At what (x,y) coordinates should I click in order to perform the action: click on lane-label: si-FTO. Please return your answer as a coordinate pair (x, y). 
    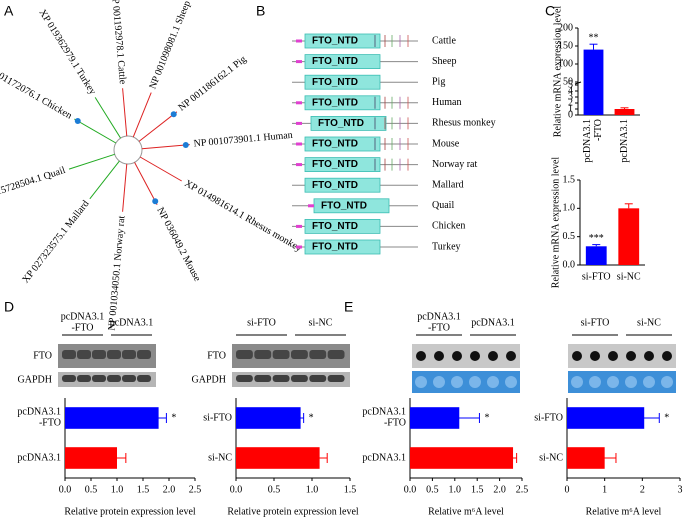
    Looking at the image, I should click on (261, 322).